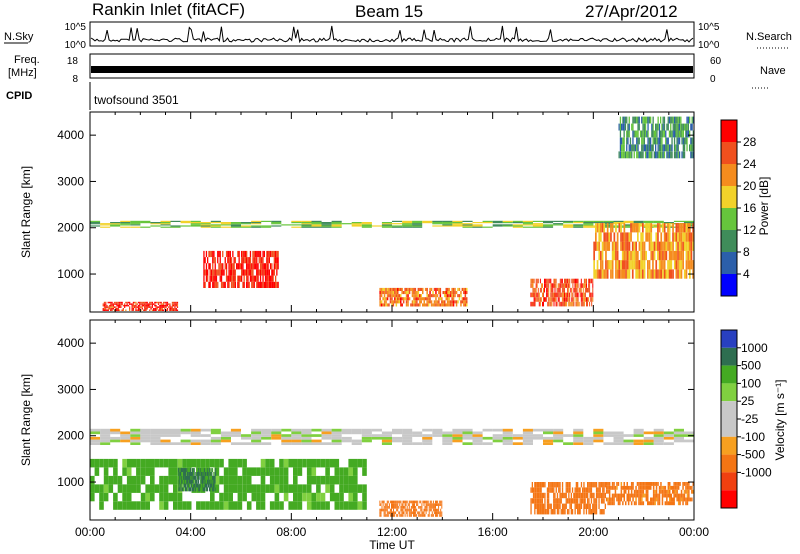 The width and height of the screenshot is (800, 554). I want to click on colorbar-swatch, so click(729, 445).